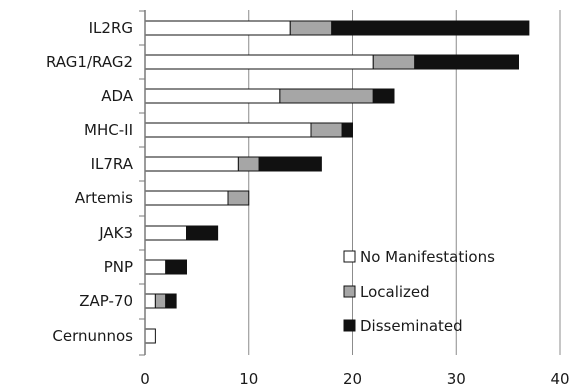 The width and height of the screenshot is (569, 388). What do you see at coordinates (456, 379) in the screenshot?
I see `x-tick-label: 30` at bounding box center [456, 379].